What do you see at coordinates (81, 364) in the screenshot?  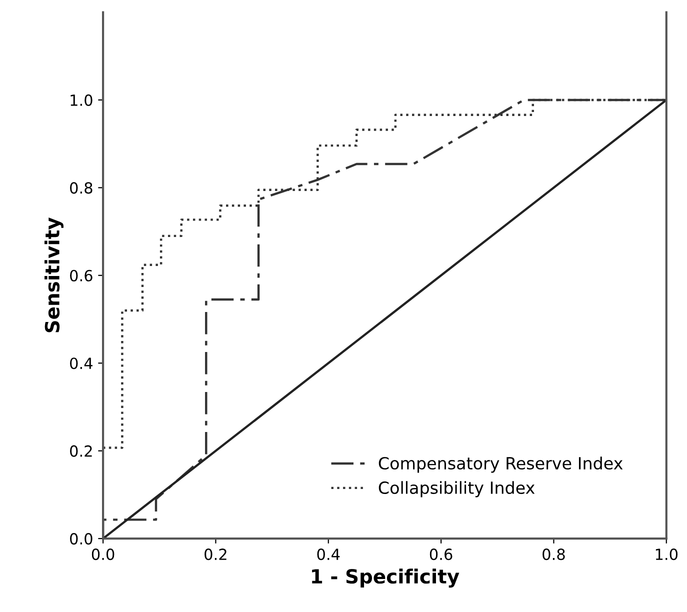 I see `y-tick-label: 0.4` at bounding box center [81, 364].